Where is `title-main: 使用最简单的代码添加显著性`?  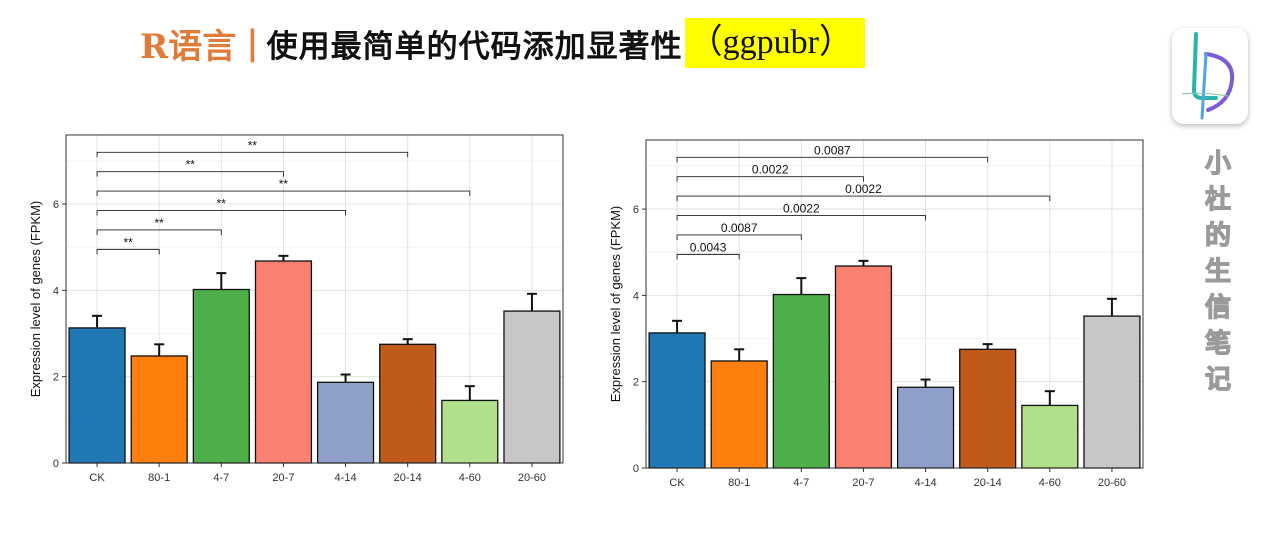
title-main: 使用最简单的代码添加显著性 is located at coordinates (474, 46).